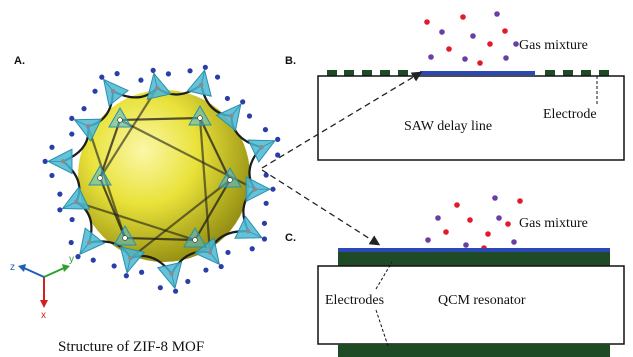 Image resolution: width=633 pixels, height=357 pixels. Describe the element at coordinates (43, 315) in the screenshot. I see `axis-x-label: x` at that location.